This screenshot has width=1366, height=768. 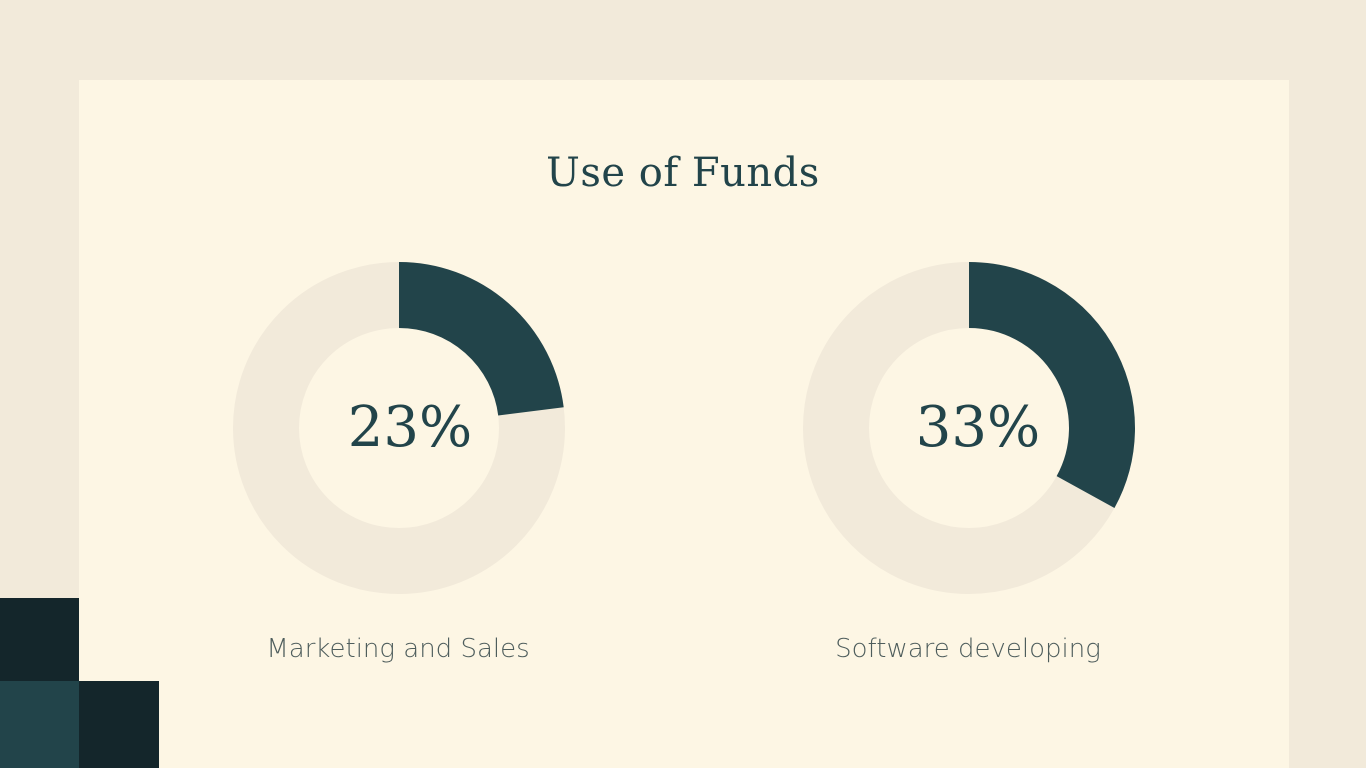 What do you see at coordinates (978, 427) in the screenshot?
I see `donut-center-value: 33%` at bounding box center [978, 427].